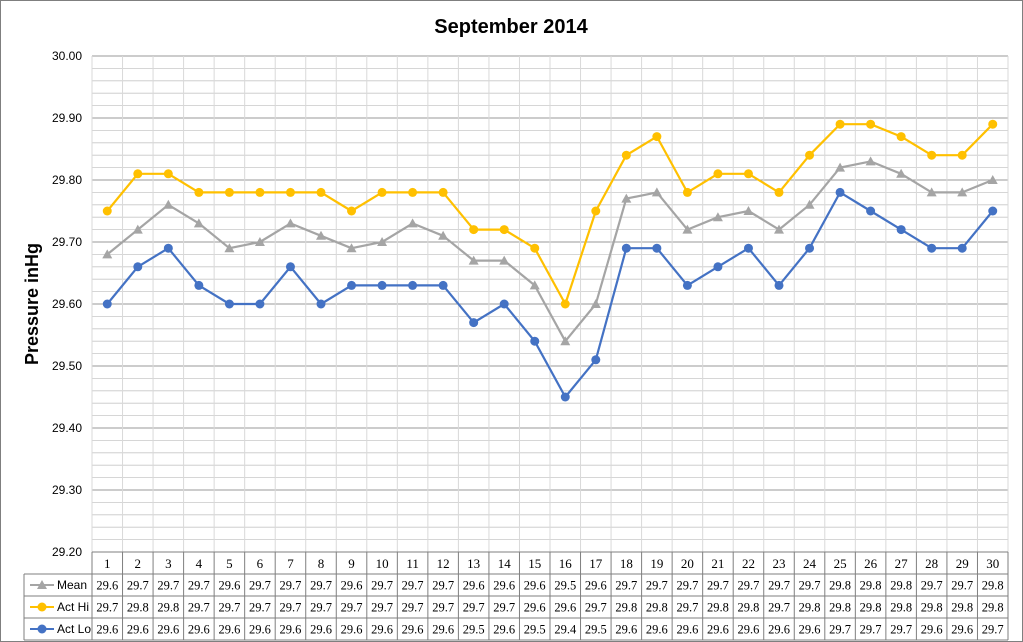 This screenshot has width=1023, height=642. I want to click on x-category-label: 17, so click(596, 563).